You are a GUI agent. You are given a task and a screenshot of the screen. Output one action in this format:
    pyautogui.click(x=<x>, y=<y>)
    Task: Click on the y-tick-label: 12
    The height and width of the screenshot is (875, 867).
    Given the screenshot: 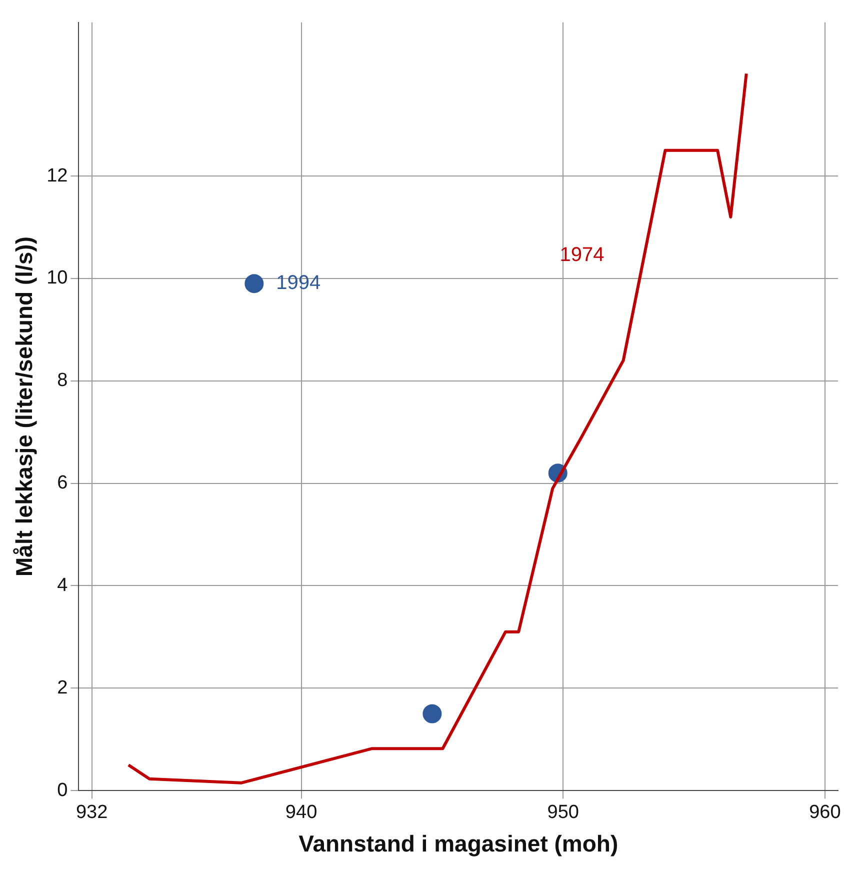 What is the action you would take?
    pyautogui.click(x=57, y=175)
    